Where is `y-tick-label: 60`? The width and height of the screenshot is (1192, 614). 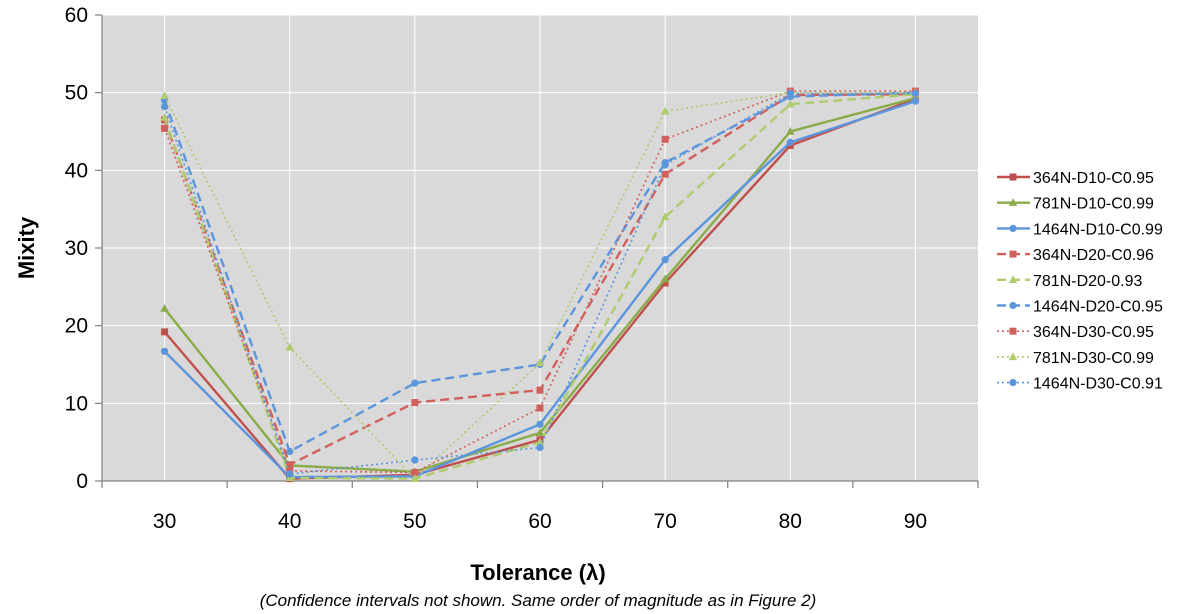 y-tick-label: 60 is located at coordinates (76, 15).